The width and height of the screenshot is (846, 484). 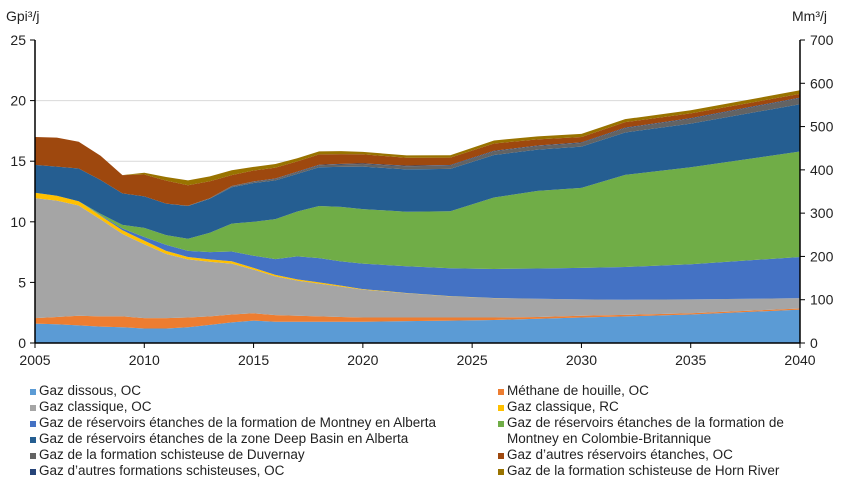 What do you see at coordinates (809, 16) in the screenshot?
I see `right-axis-title: Mm³/j` at bounding box center [809, 16].